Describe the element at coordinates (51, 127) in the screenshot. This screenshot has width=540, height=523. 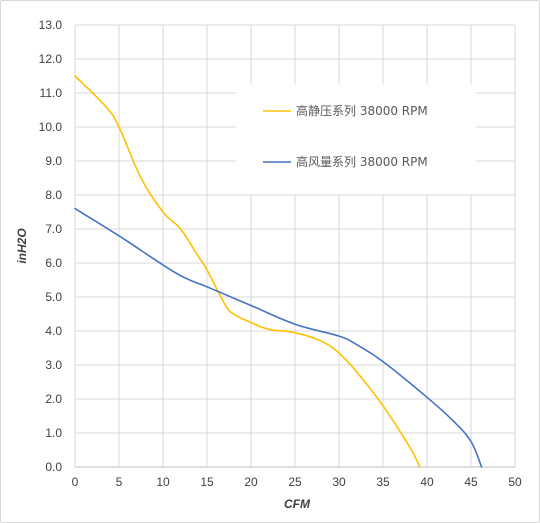
I see `y-tick-label: 10.0` at that location.